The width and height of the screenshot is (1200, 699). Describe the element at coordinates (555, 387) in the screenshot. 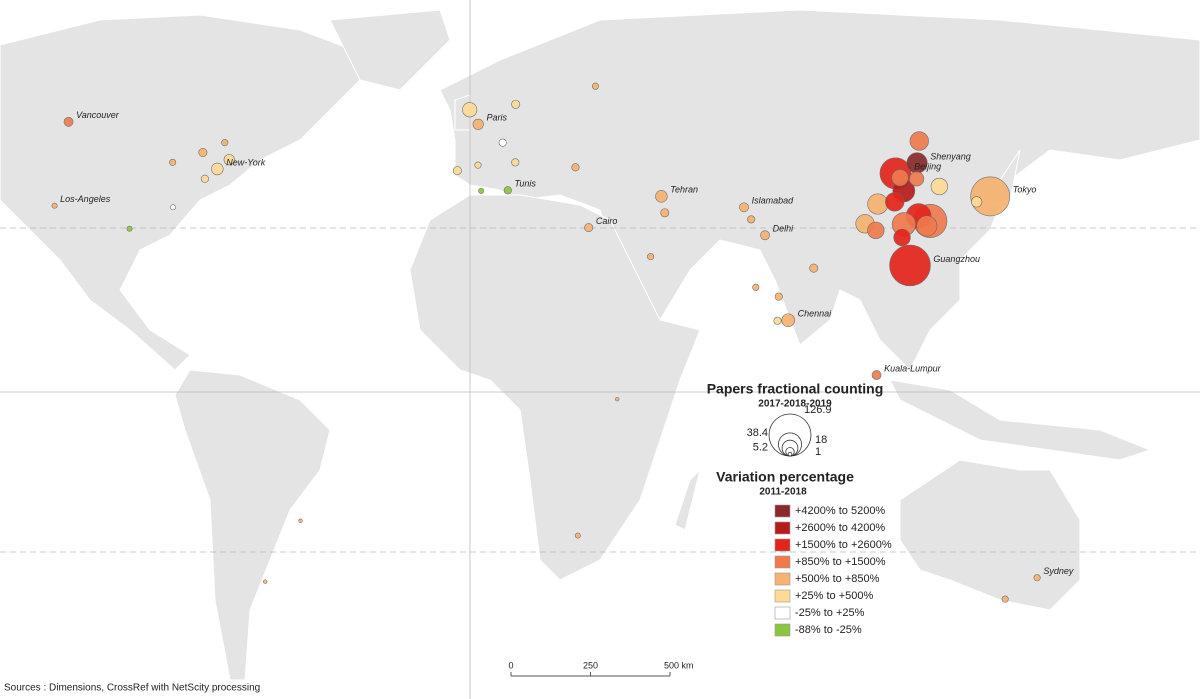

I see `africa` at that location.